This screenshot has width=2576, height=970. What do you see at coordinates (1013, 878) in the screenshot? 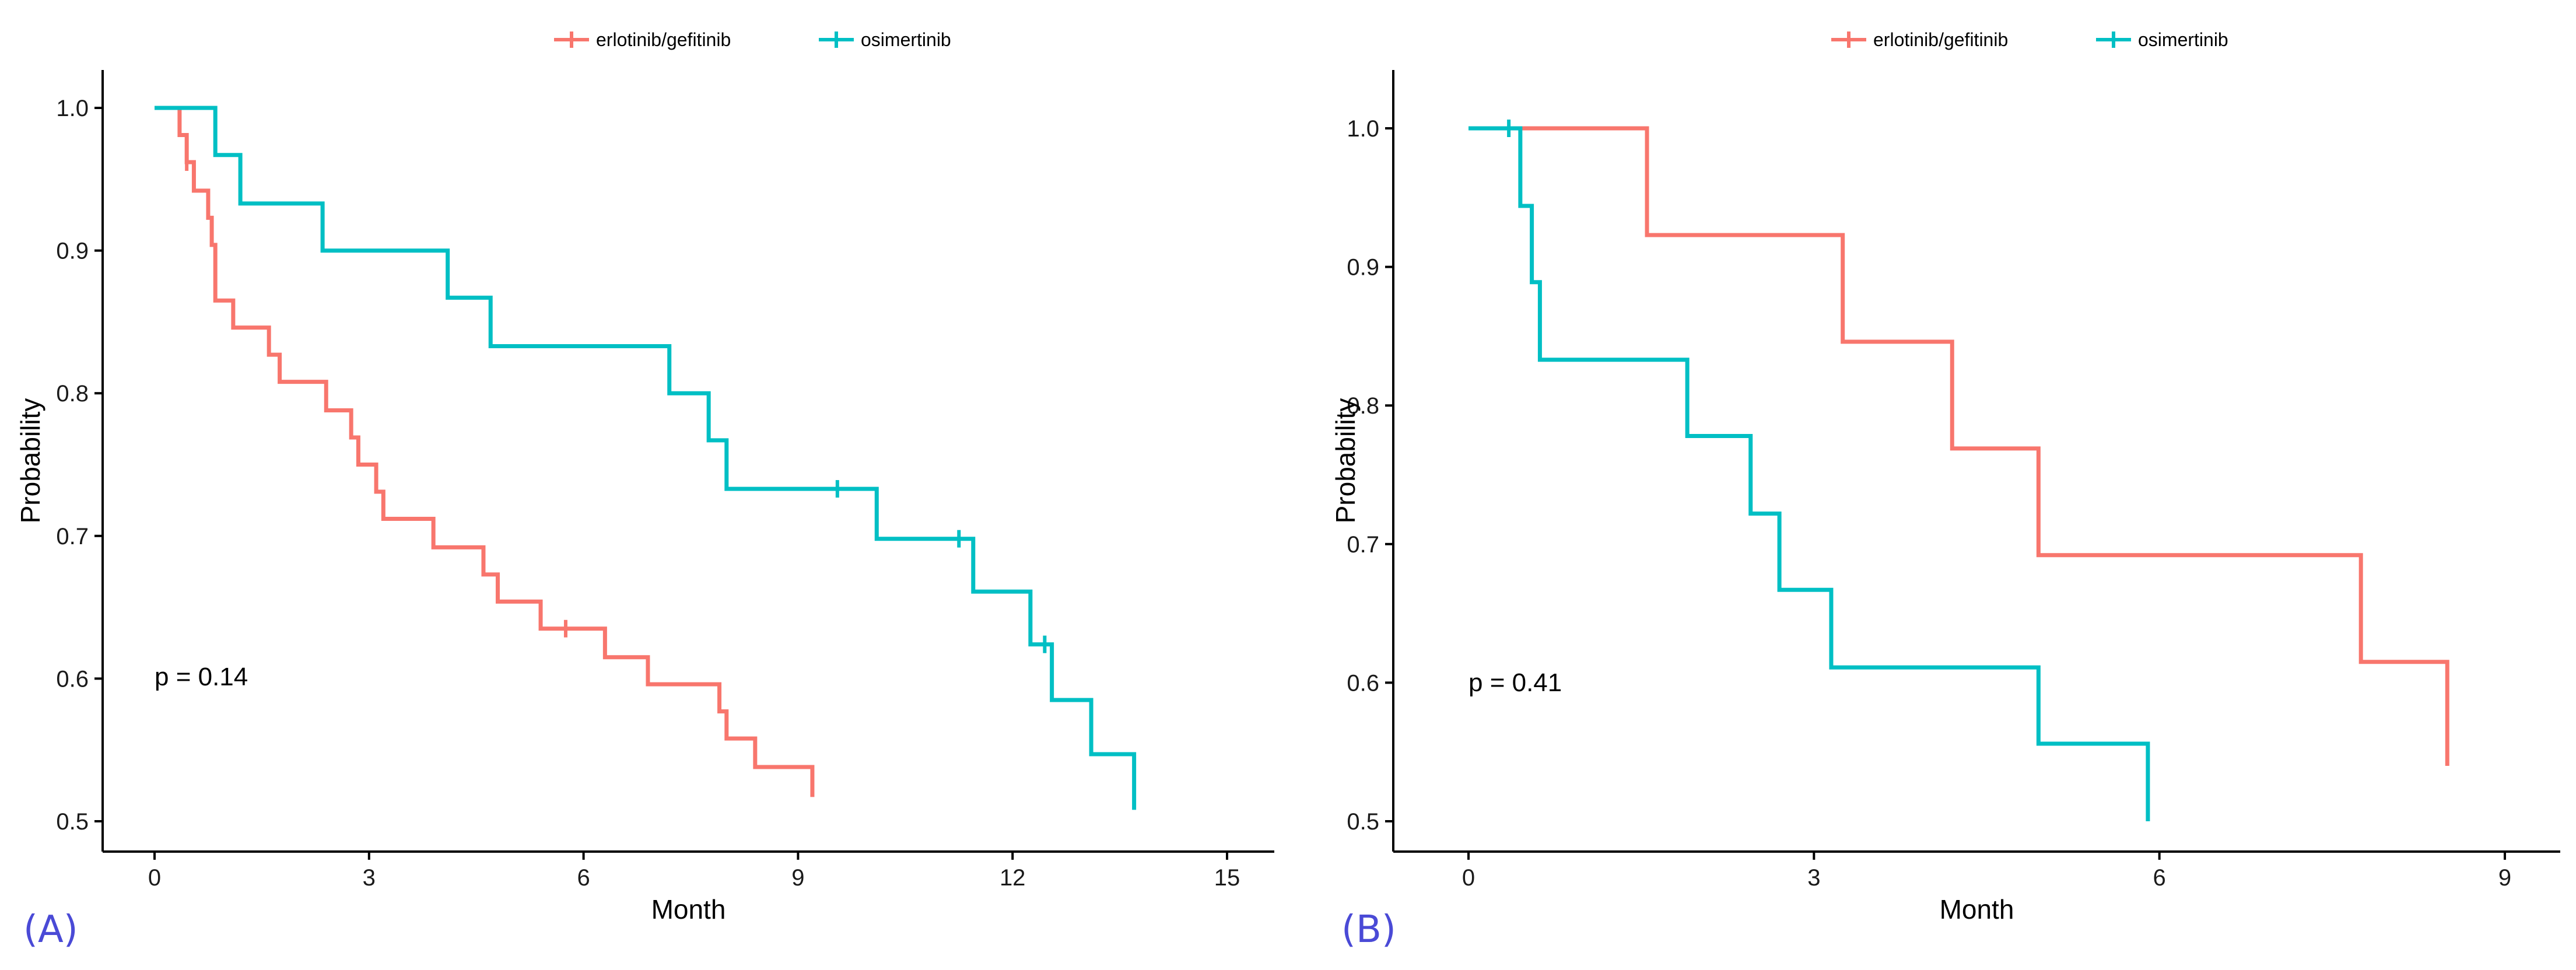
I see `x-tick-label: 12` at bounding box center [1013, 878].